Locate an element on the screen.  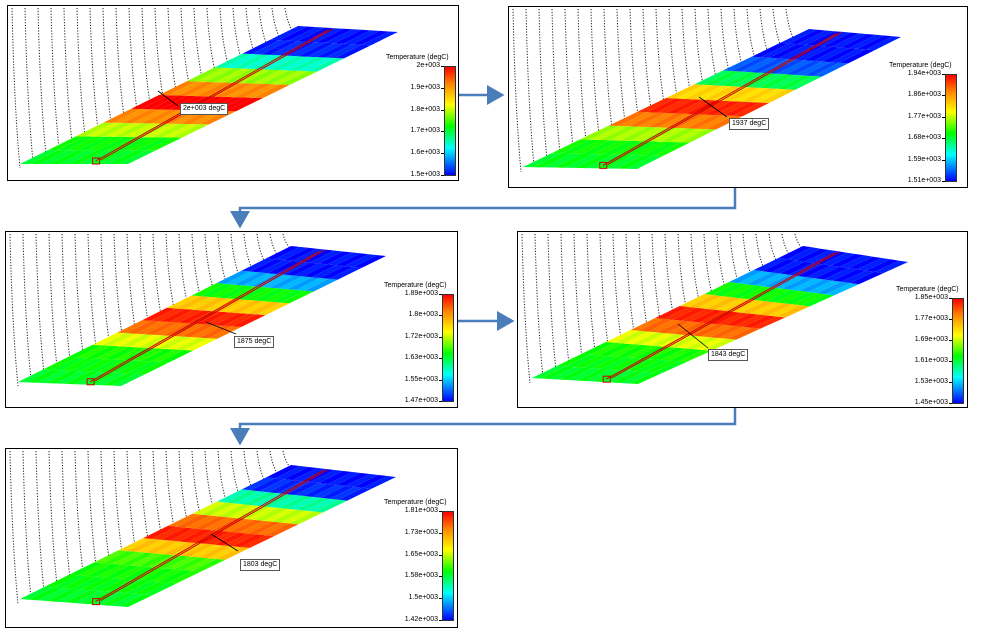
colorbar-tick-label: 1.63e+003 is located at coordinates (421, 358).